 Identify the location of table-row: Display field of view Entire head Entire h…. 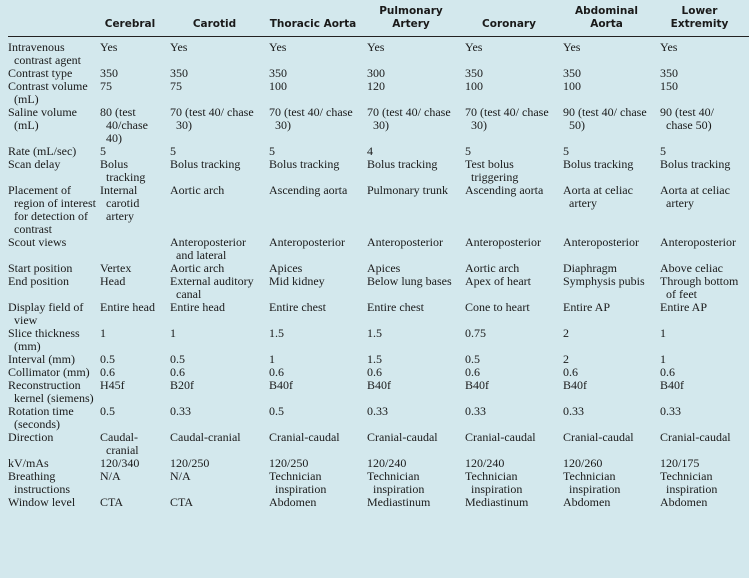
(378, 314).